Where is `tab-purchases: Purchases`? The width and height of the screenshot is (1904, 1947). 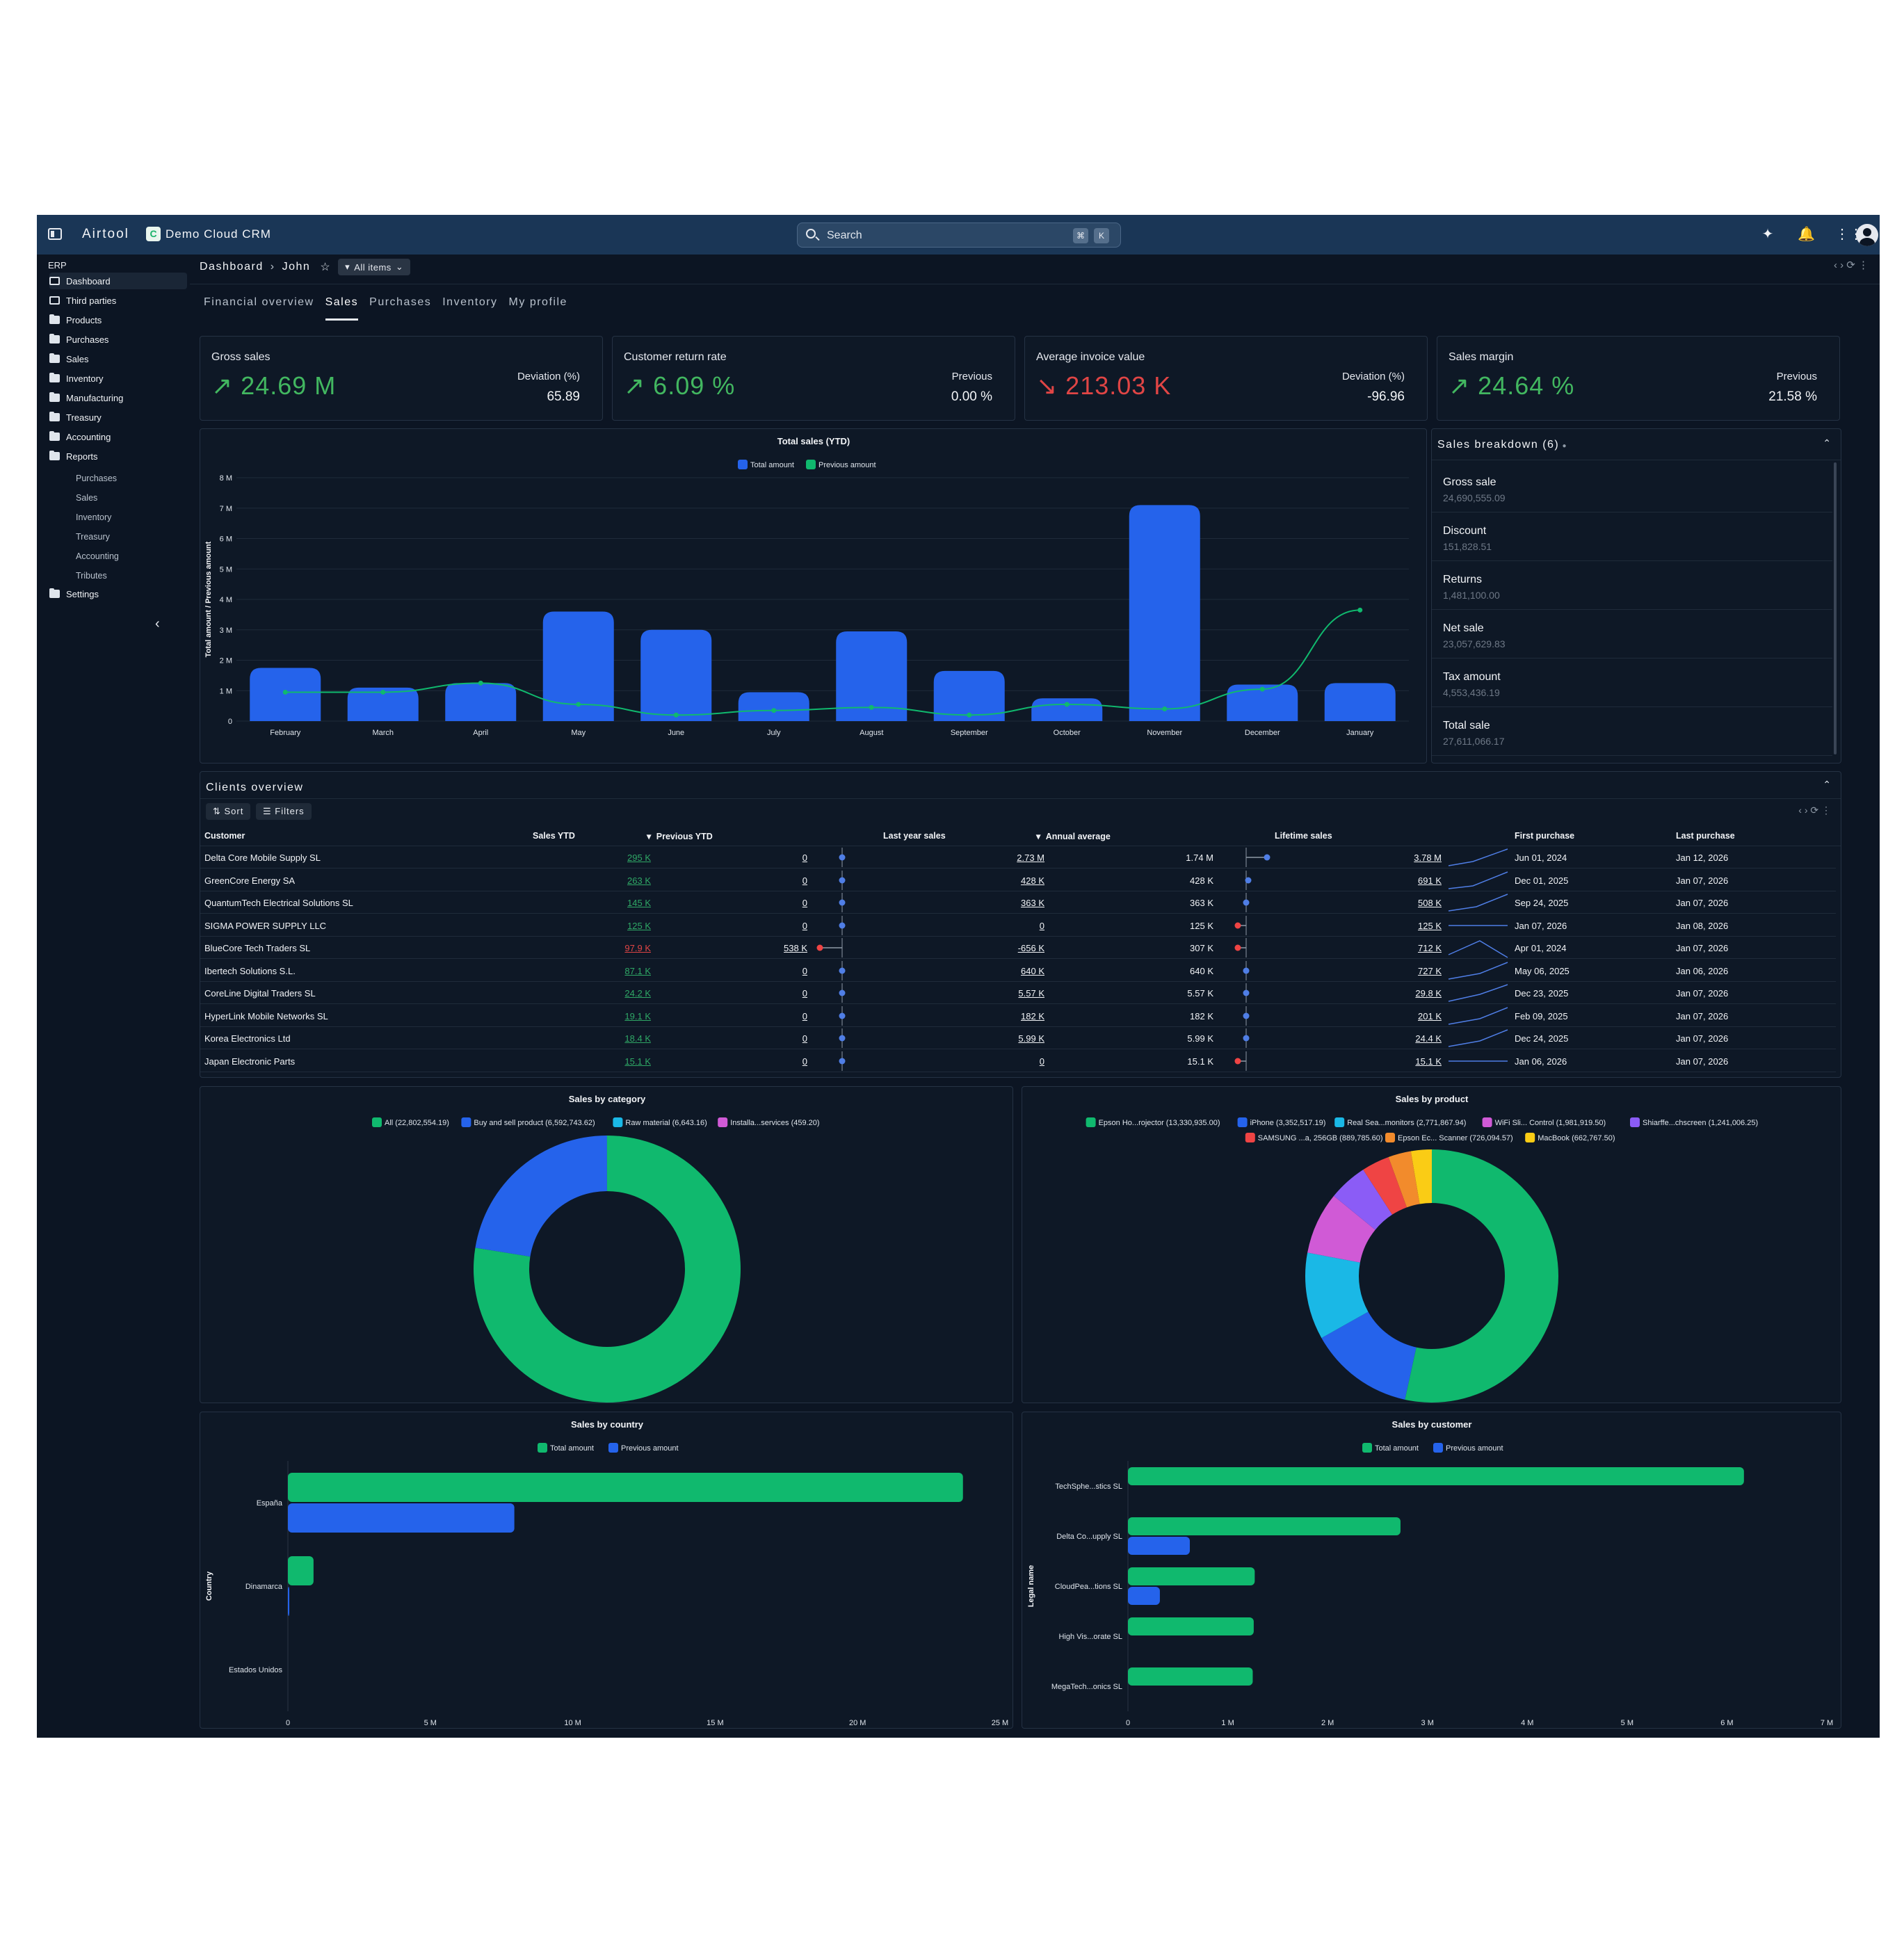 tab-purchases: Purchases is located at coordinates (400, 302).